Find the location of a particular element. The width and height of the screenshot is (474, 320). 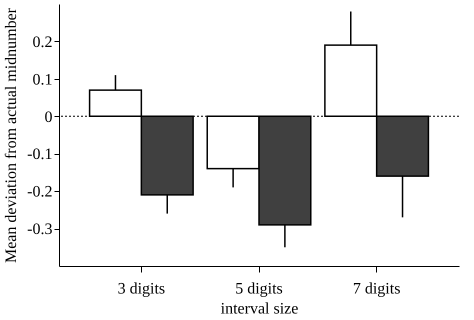

y-axis-title: Mean deviation from actual midnumber is located at coordinates (11, 135).